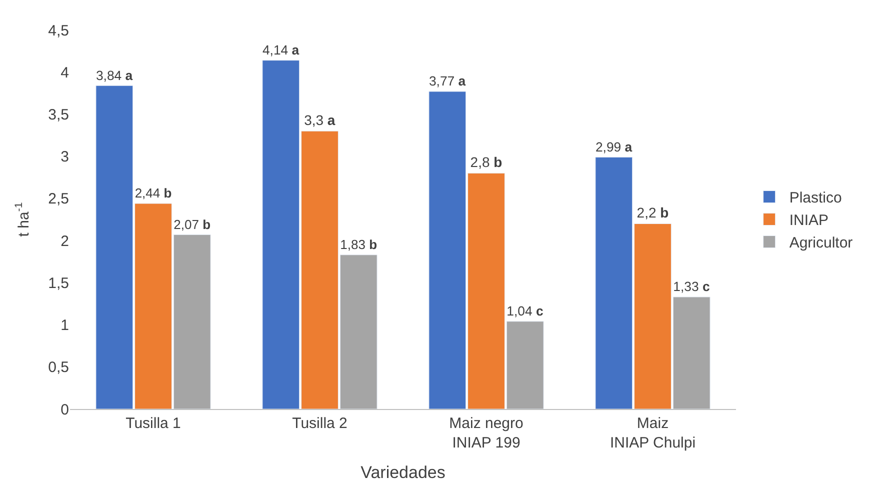  What do you see at coordinates (486, 162) in the screenshot?
I see `data-label: 2,8 b` at bounding box center [486, 162].